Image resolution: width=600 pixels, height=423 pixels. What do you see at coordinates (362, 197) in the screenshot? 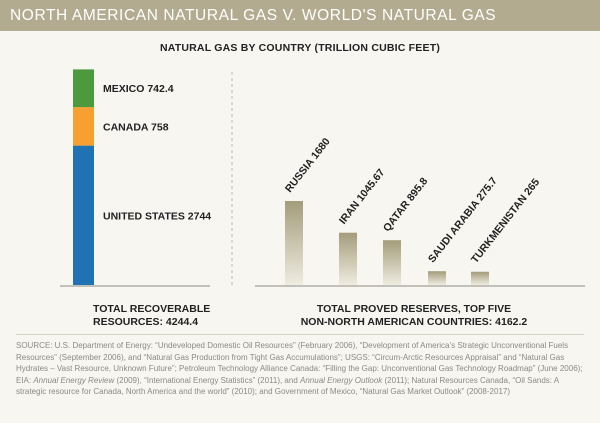
I see `bar-value-label-1: IRAN 1045.67` at bounding box center [362, 197].